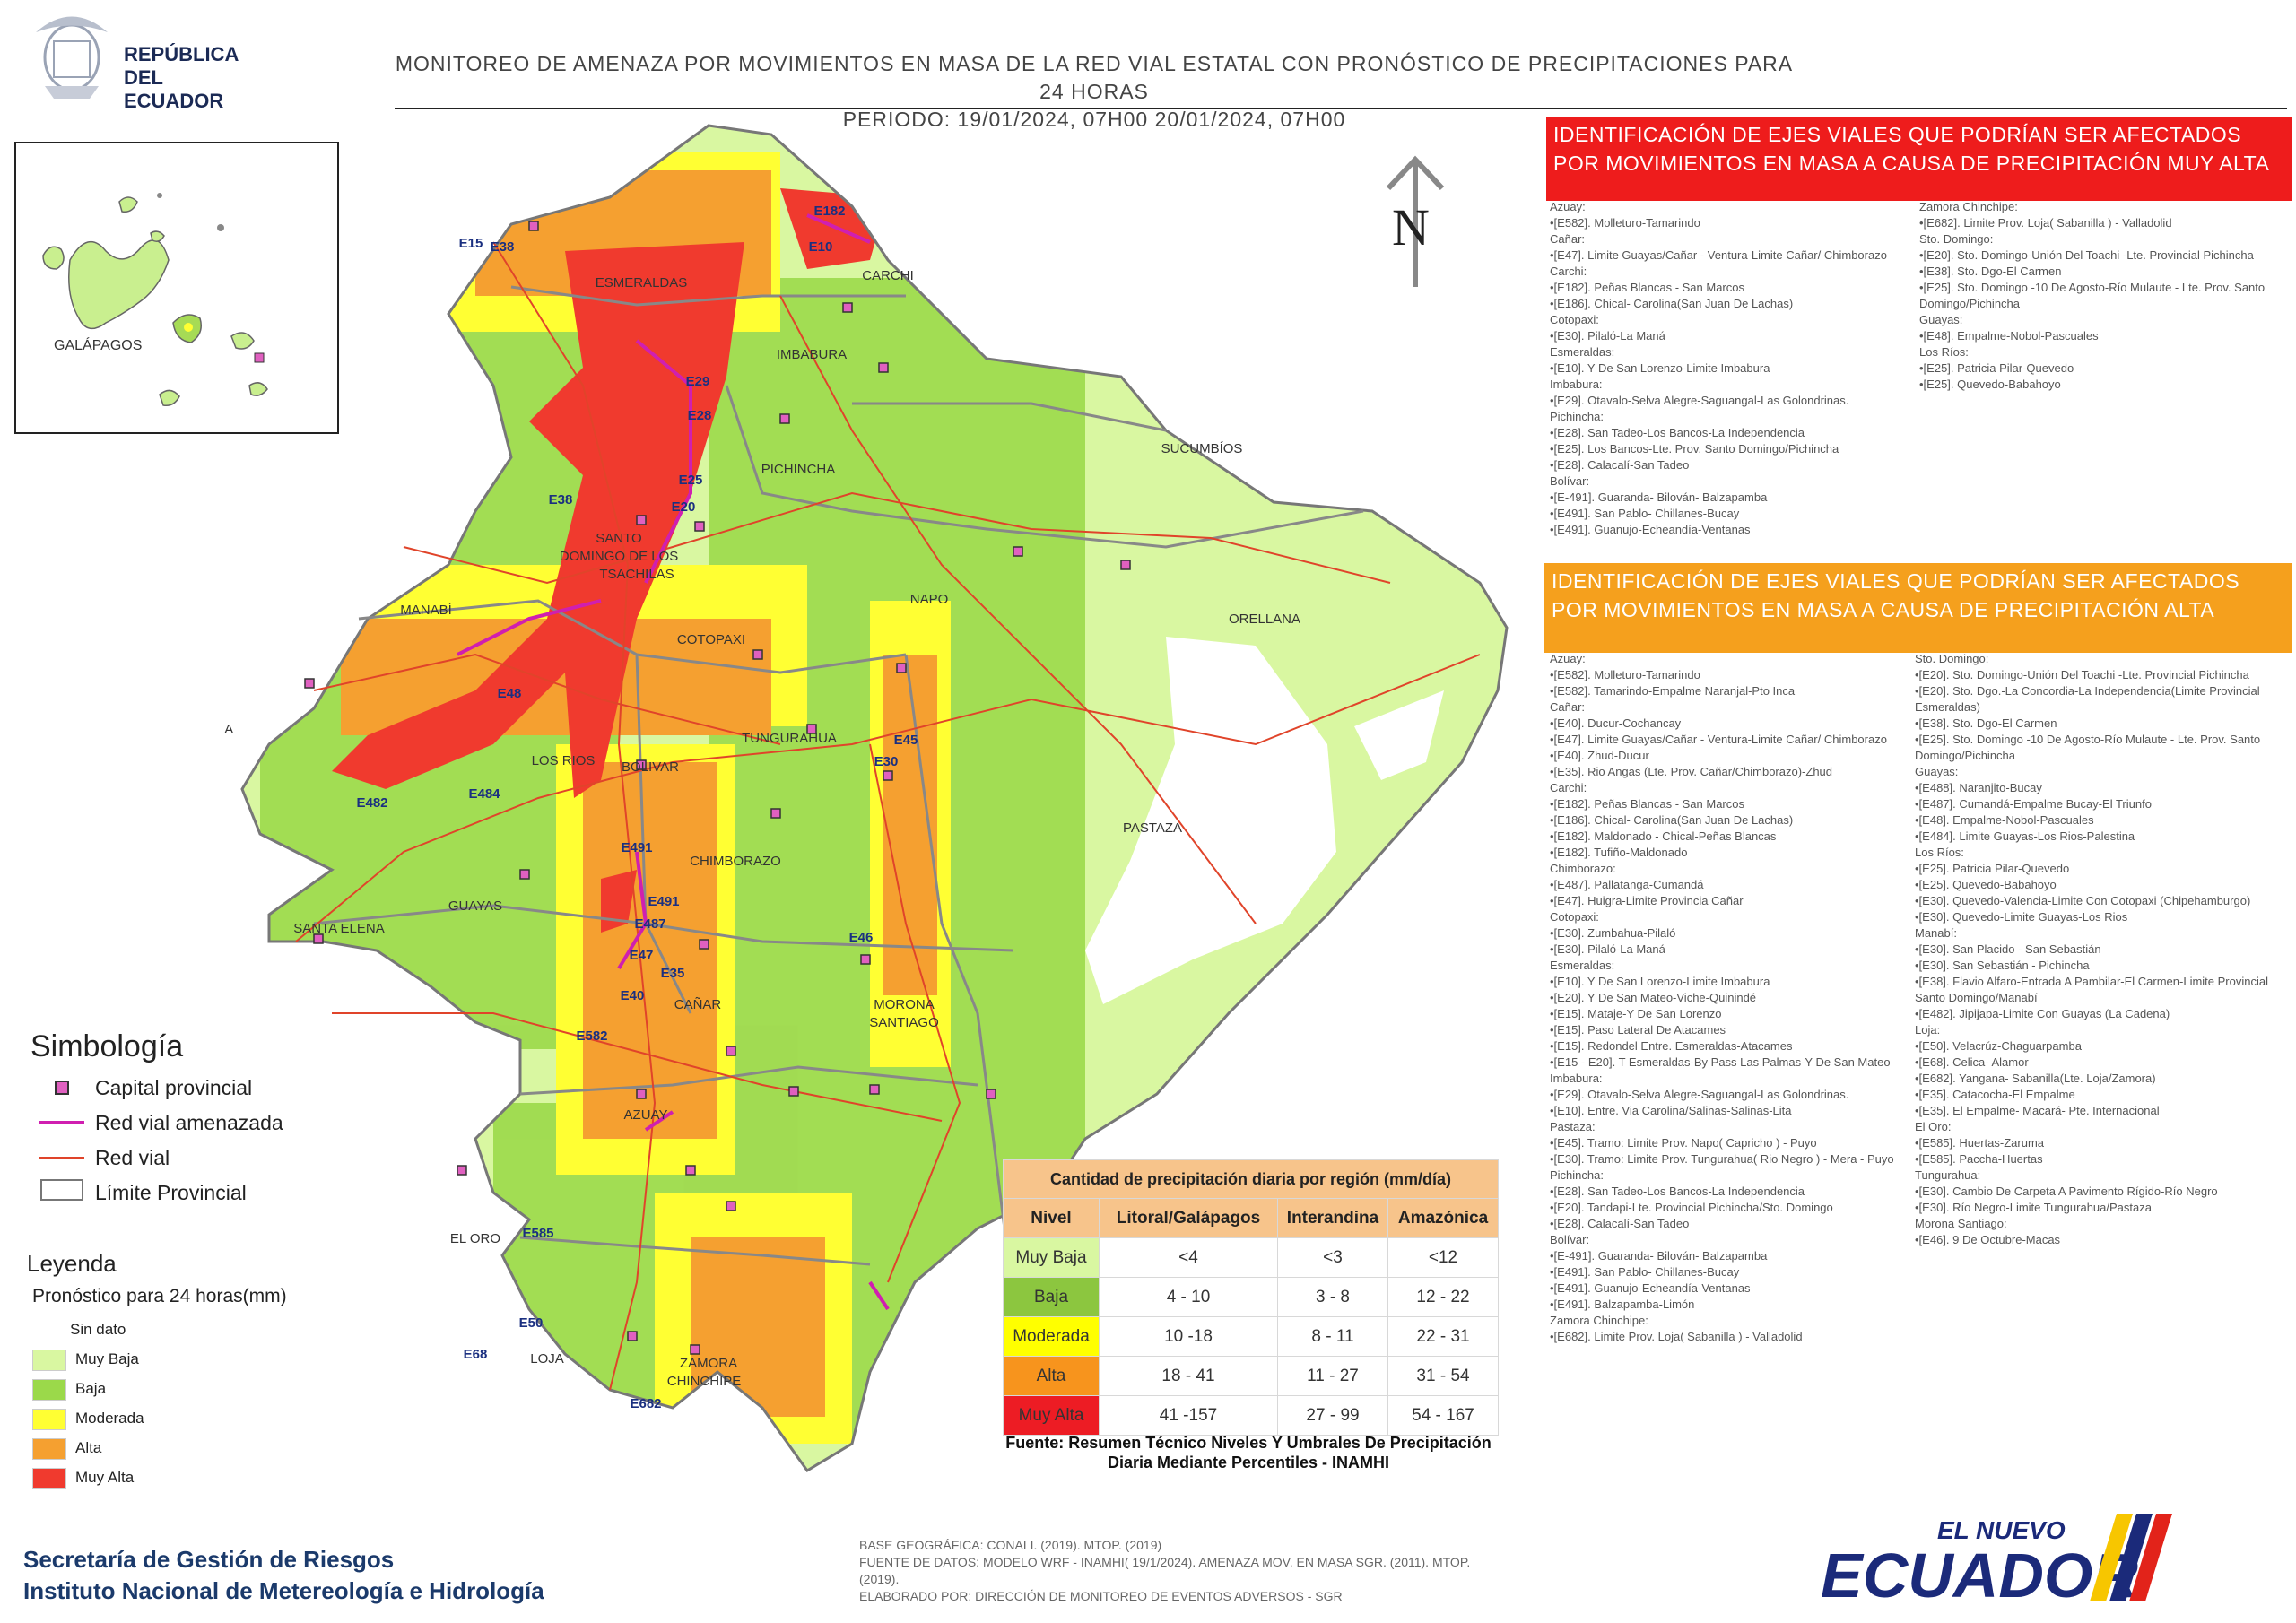  Describe the element at coordinates (531, 1323) in the screenshot. I see `road-label: E50` at that location.